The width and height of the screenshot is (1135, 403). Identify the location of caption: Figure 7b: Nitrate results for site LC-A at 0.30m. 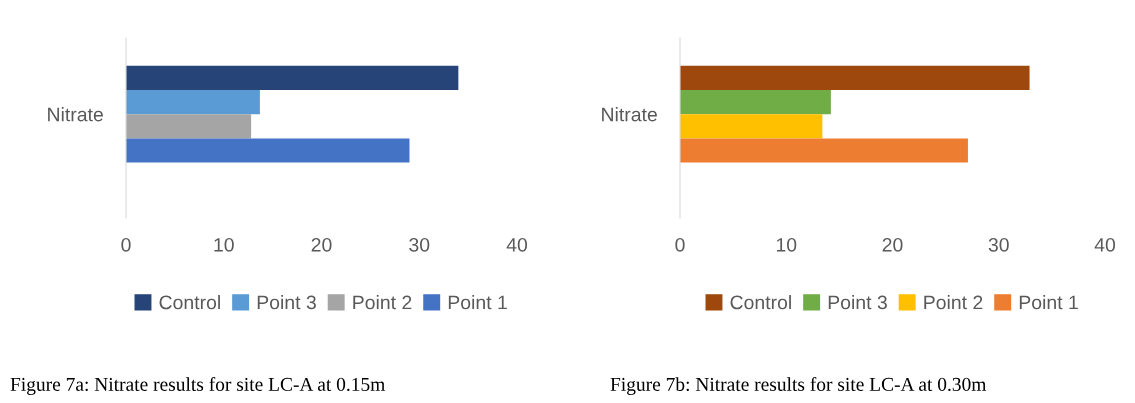
(798, 386).